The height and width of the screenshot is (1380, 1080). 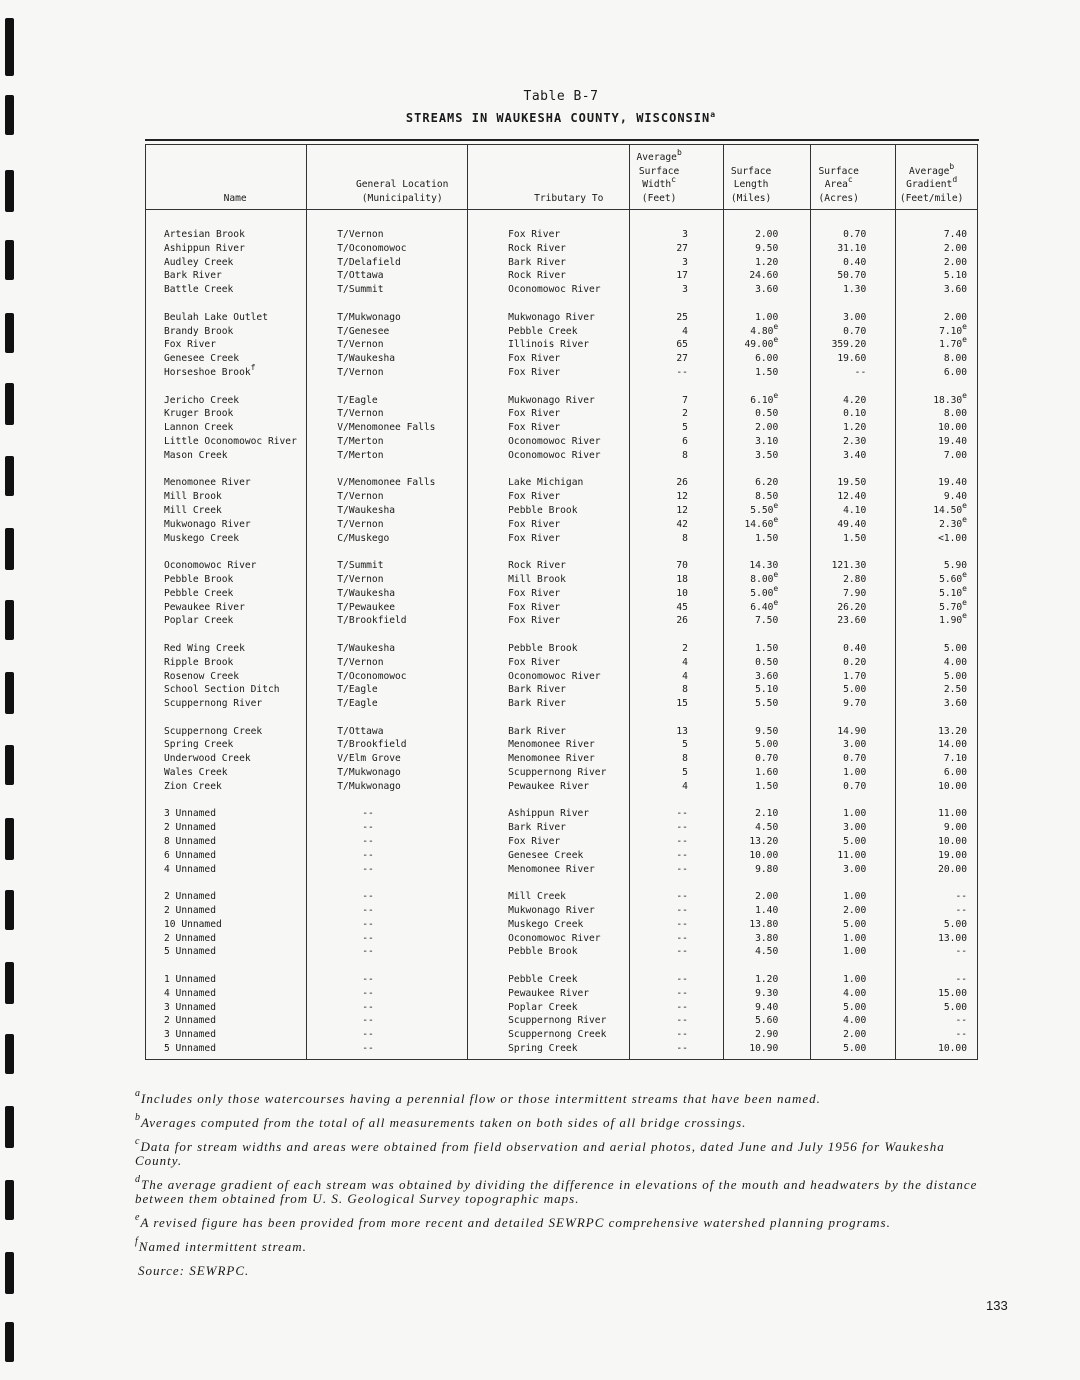 I want to click on table-row: 3 Unnamed -- Ashippun River -- 2.10 1.00 11.00, so click(x=561, y=814).